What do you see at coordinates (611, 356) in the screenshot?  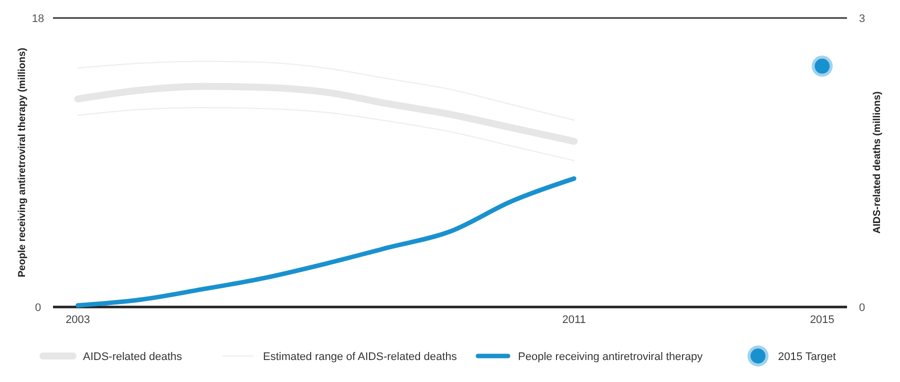 I see `legend-label: People receiving antiretroviral therapy` at bounding box center [611, 356].